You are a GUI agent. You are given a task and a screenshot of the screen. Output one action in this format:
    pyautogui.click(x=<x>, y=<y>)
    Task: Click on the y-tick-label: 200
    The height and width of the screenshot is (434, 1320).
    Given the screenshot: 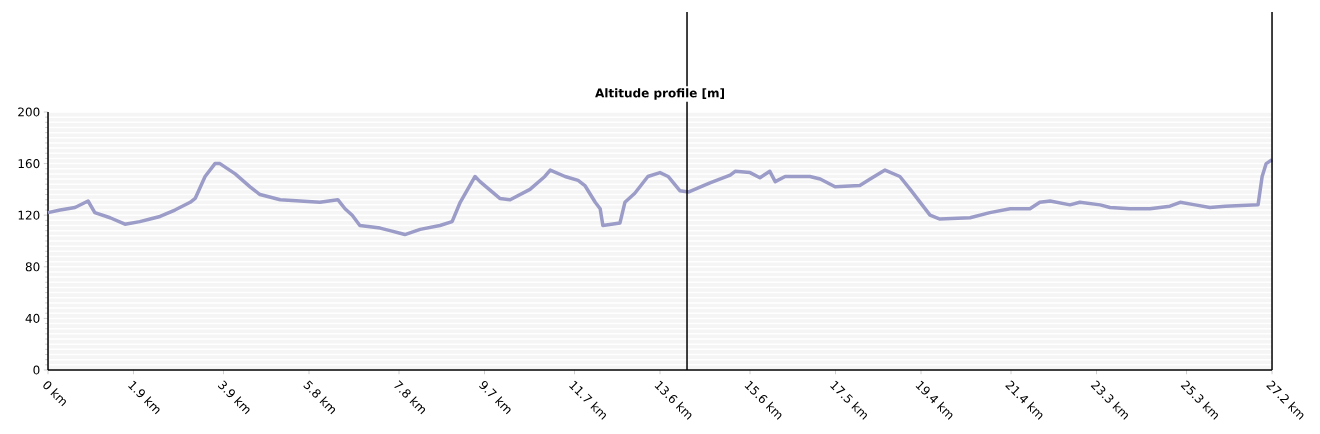 What is the action you would take?
    pyautogui.click(x=29, y=112)
    